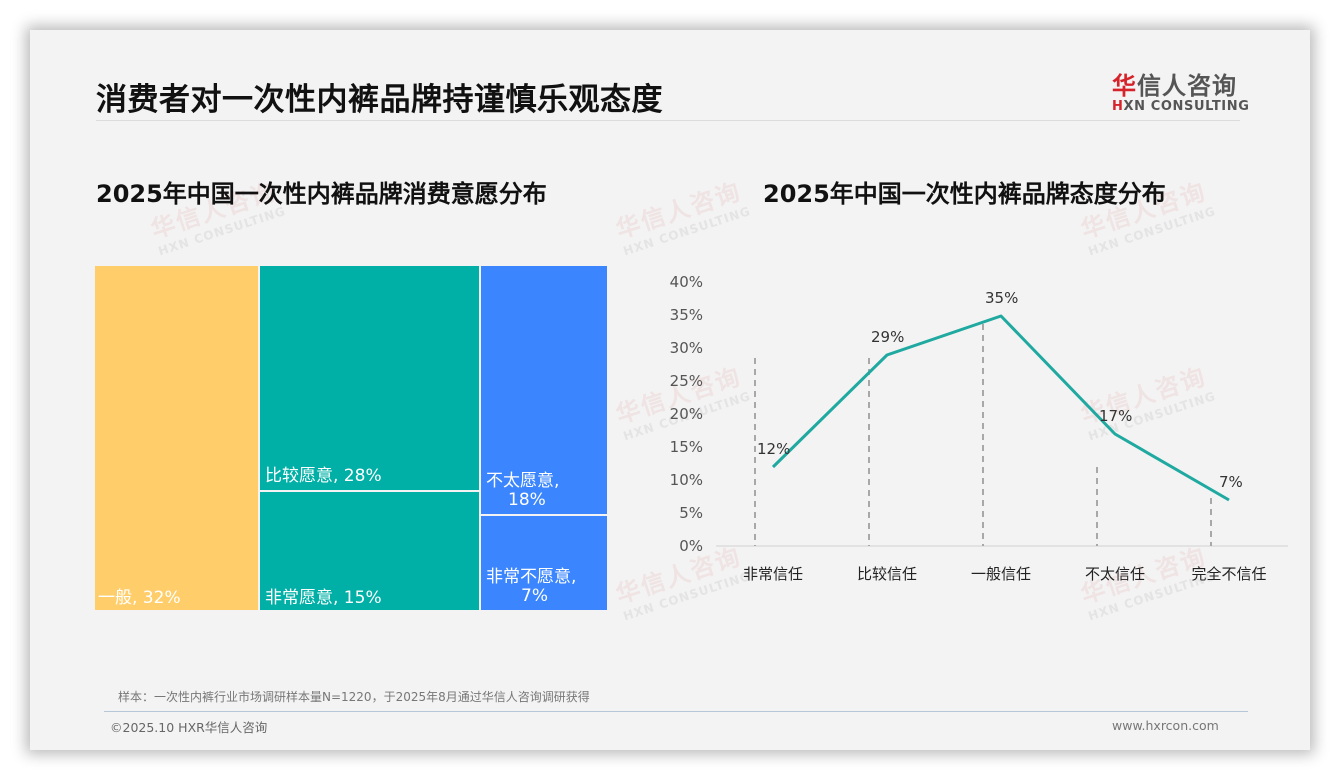 This screenshot has height=780, width=1340. I want to click on logo-cn-accent: 华, so click(1124, 86).